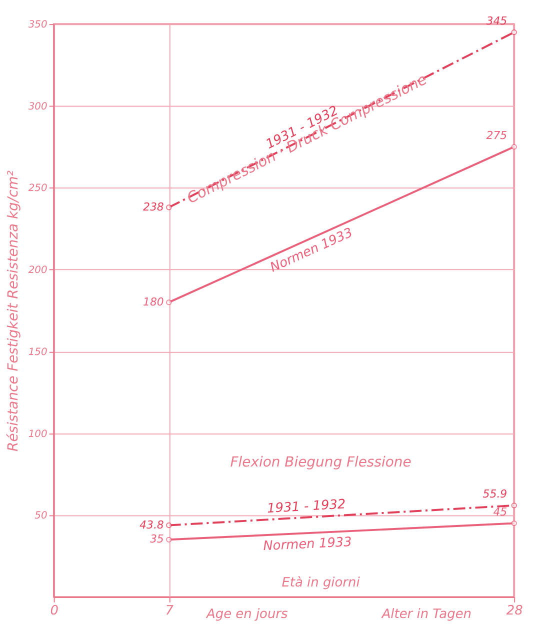 The width and height of the screenshot is (543, 632). Describe the element at coordinates (38, 188) in the screenshot. I see `y-tick-label: 250` at that location.